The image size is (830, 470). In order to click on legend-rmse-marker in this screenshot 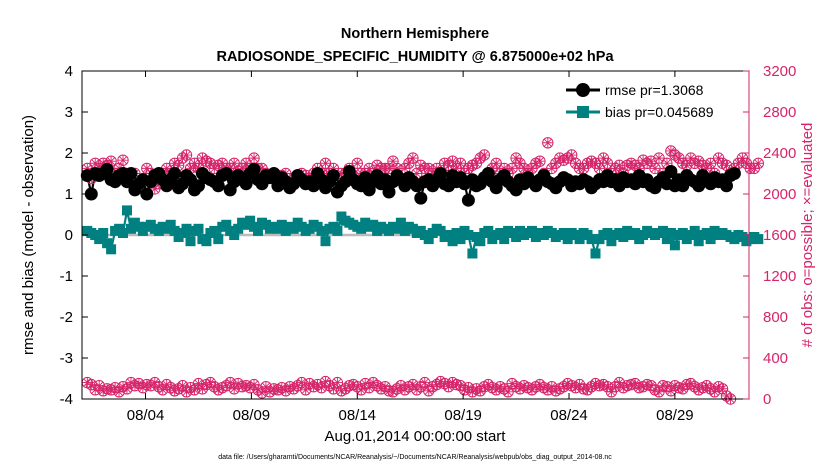, I will do `click(583, 90)`.